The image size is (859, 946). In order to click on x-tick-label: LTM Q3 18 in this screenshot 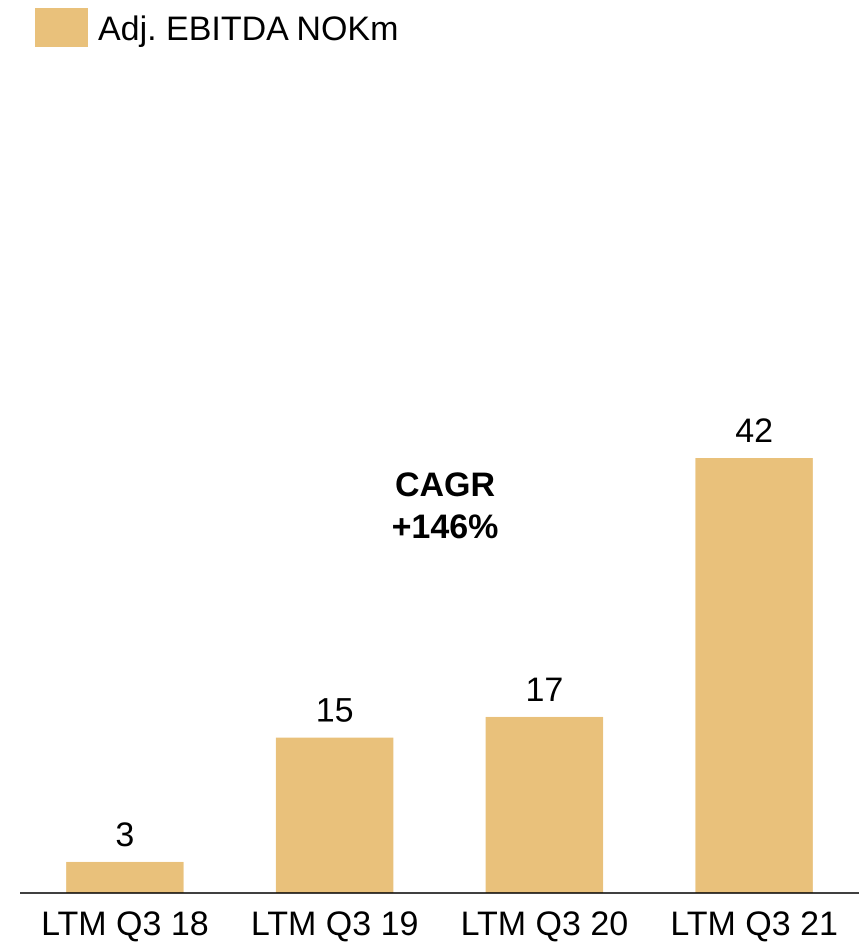, I will do `click(125, 924)`.